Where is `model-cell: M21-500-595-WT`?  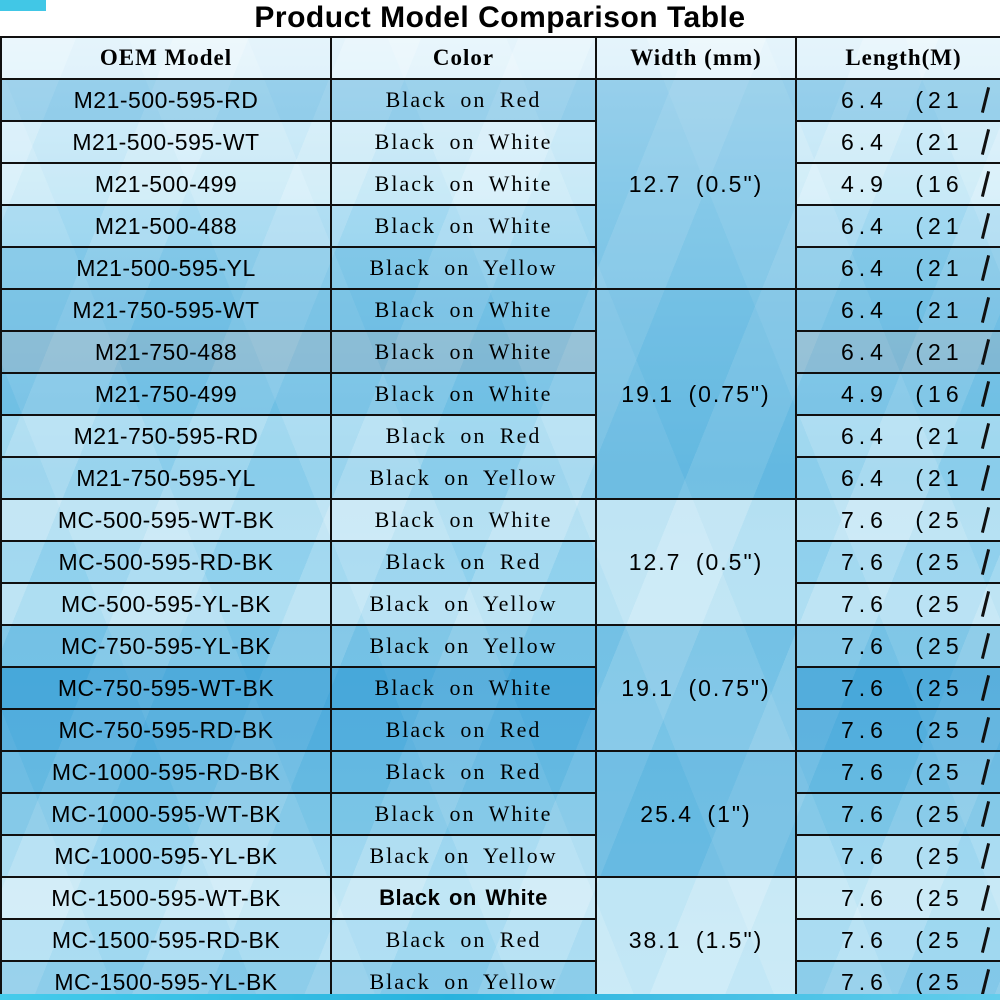
model-cell: M21-500-595-WT is located at coordinates (166, 142).